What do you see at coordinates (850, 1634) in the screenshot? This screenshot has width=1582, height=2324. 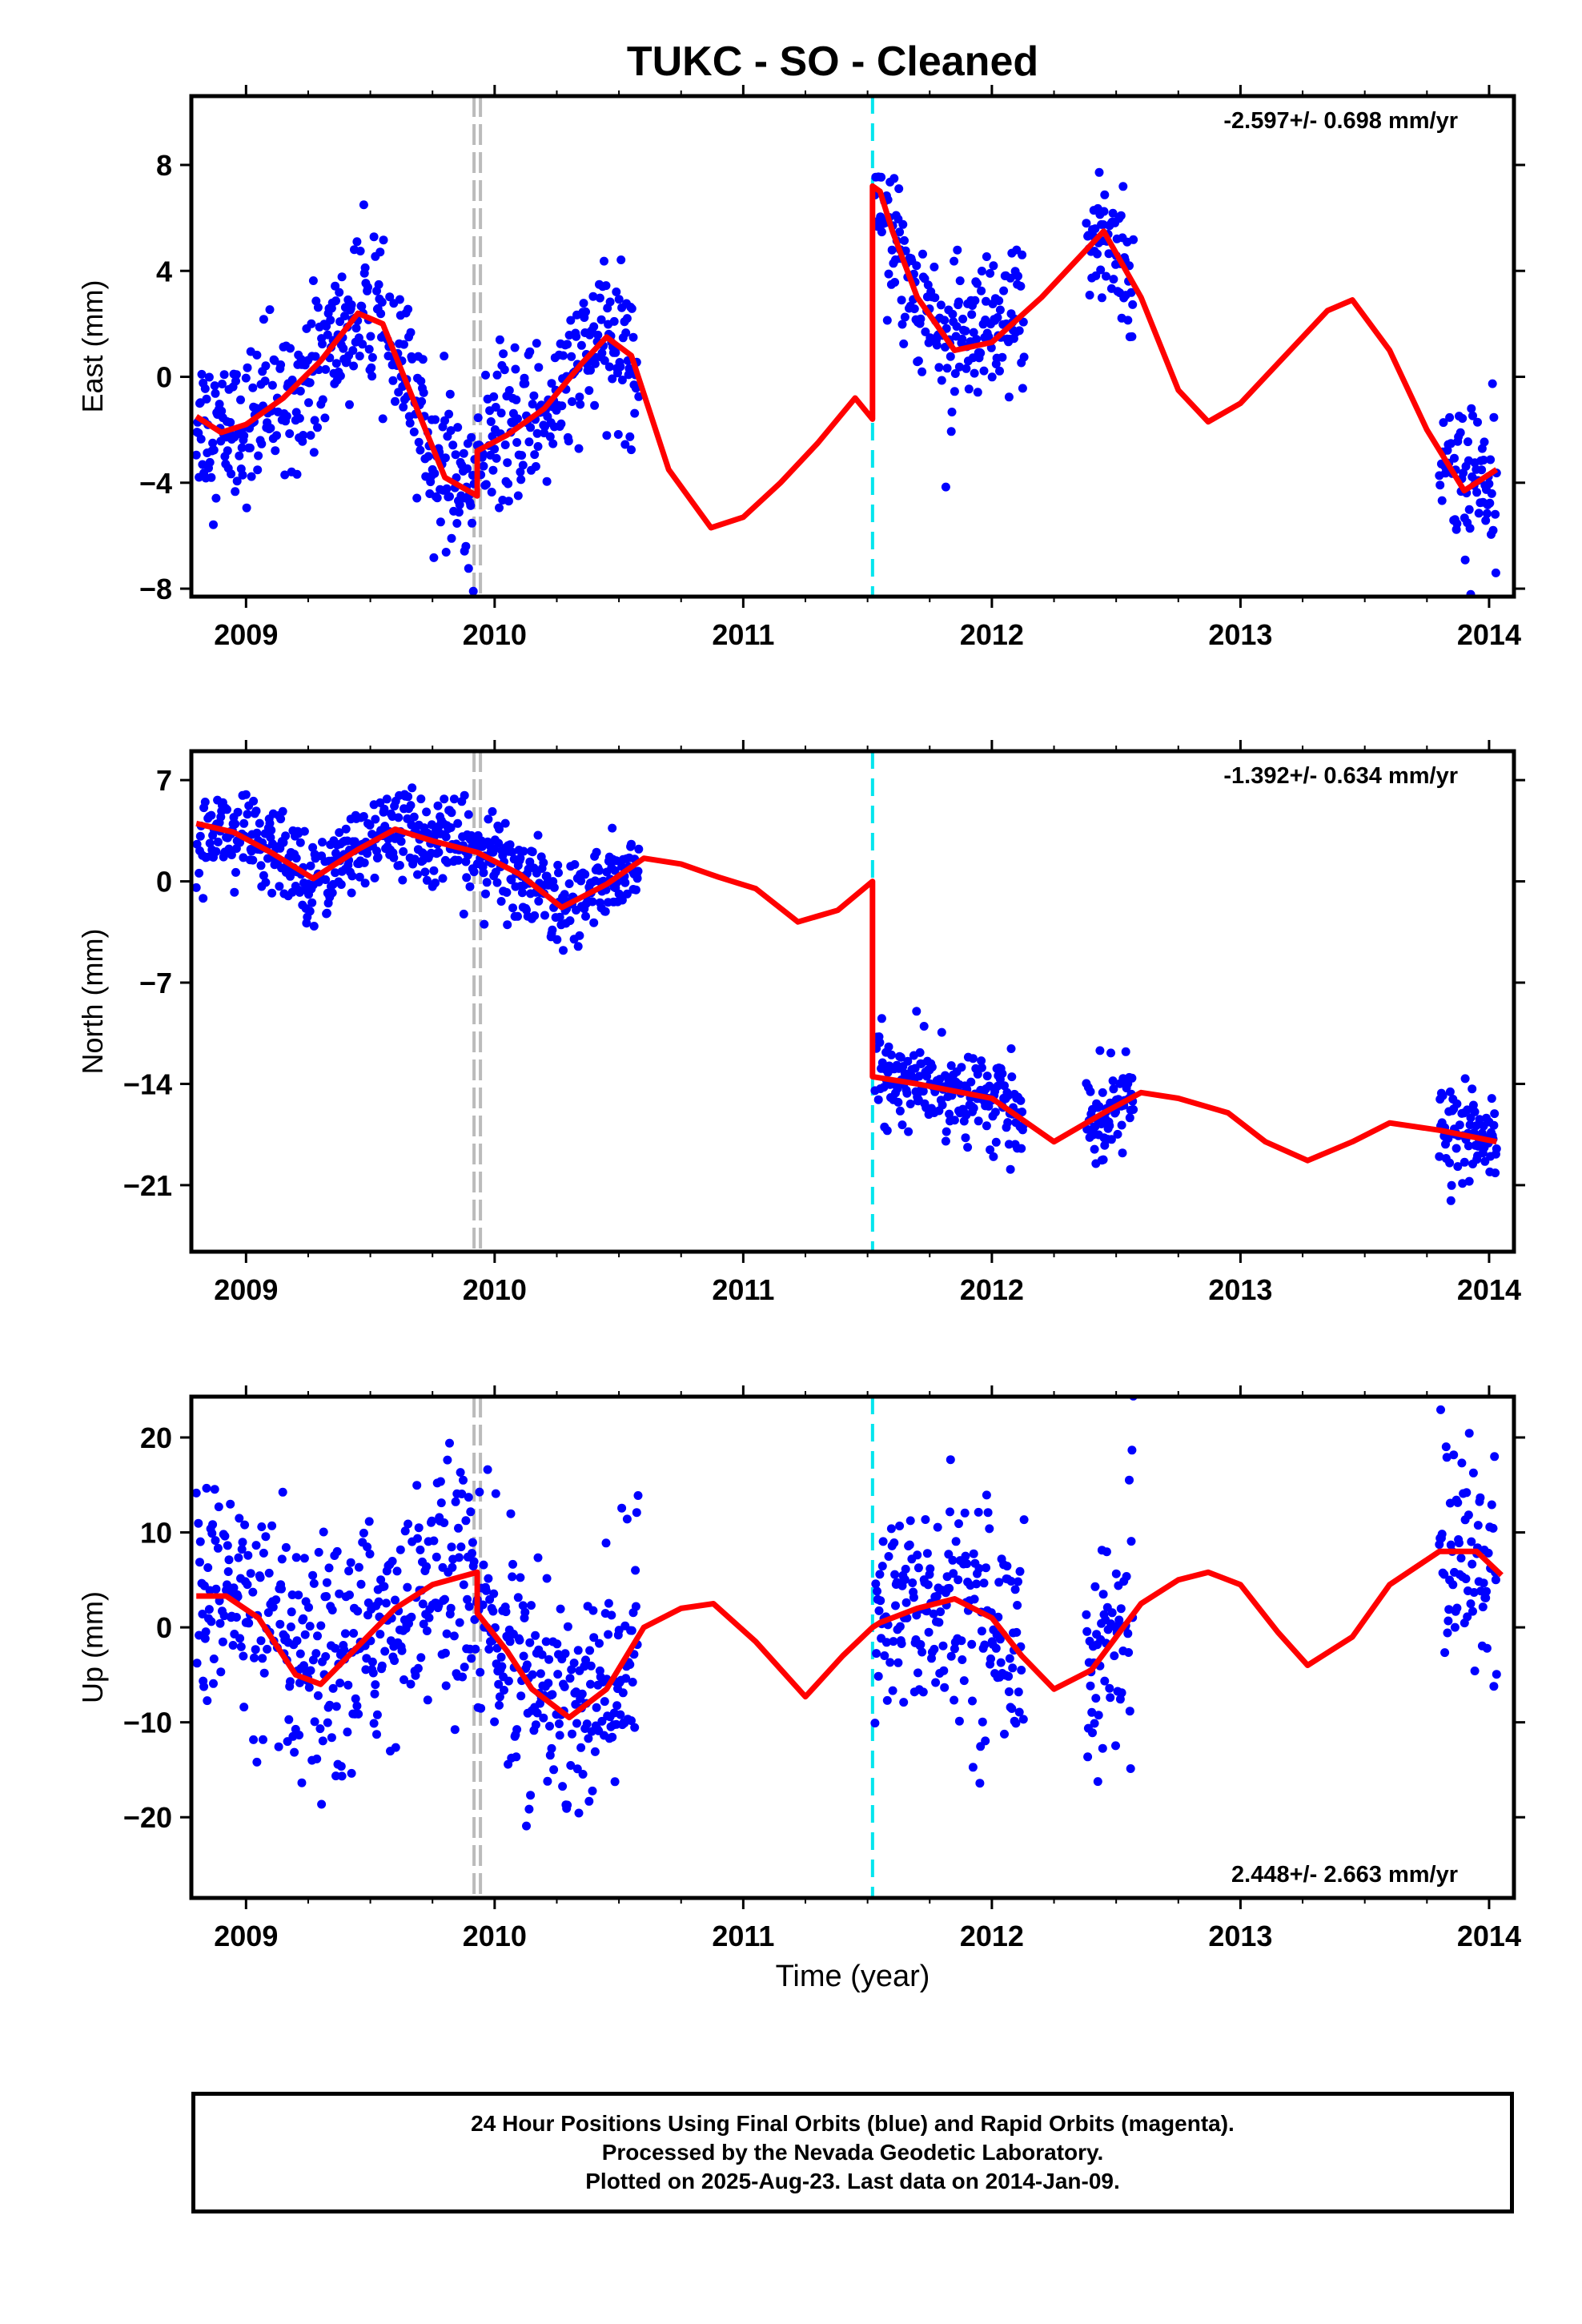 I see `up-model-line` at bounding box center [850, 1634].